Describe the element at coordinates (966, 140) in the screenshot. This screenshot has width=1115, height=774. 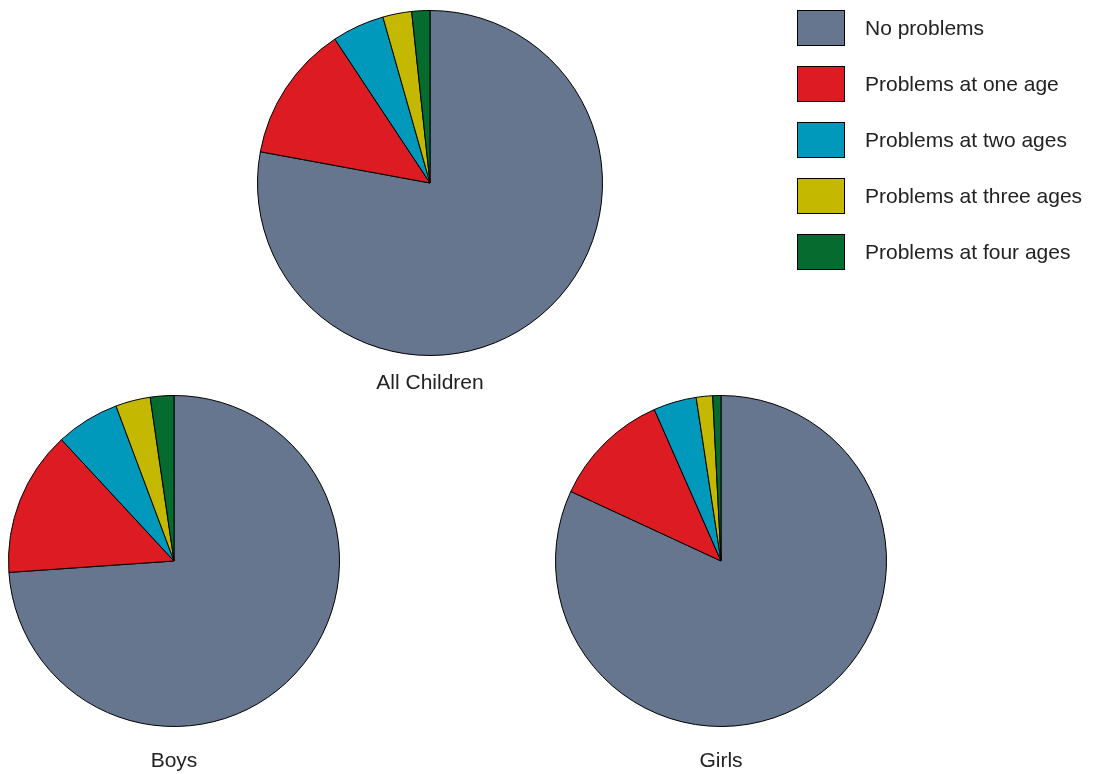
I see `legend-label: Problems at two ages` at that location.